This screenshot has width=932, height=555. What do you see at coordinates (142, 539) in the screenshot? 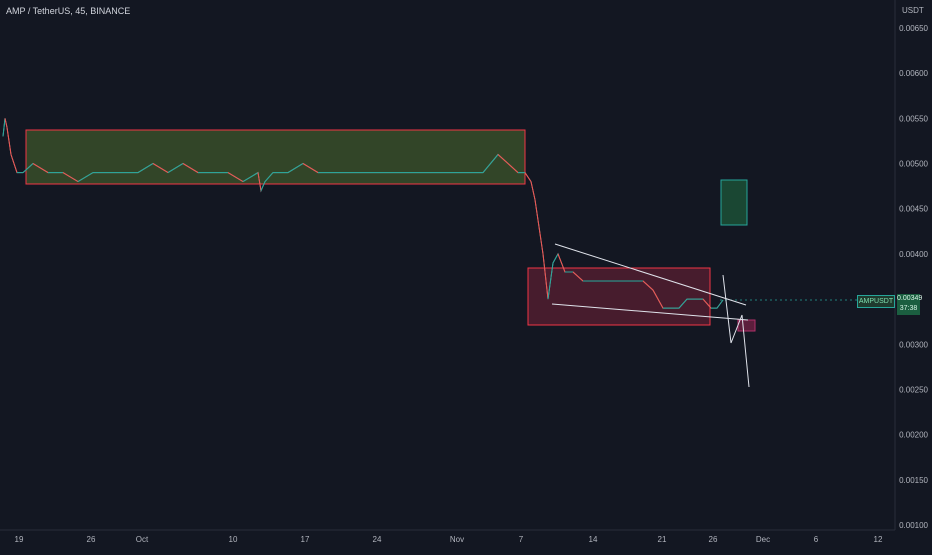
I see `x-tick-label: Oct` at bounding box center [142, 539].